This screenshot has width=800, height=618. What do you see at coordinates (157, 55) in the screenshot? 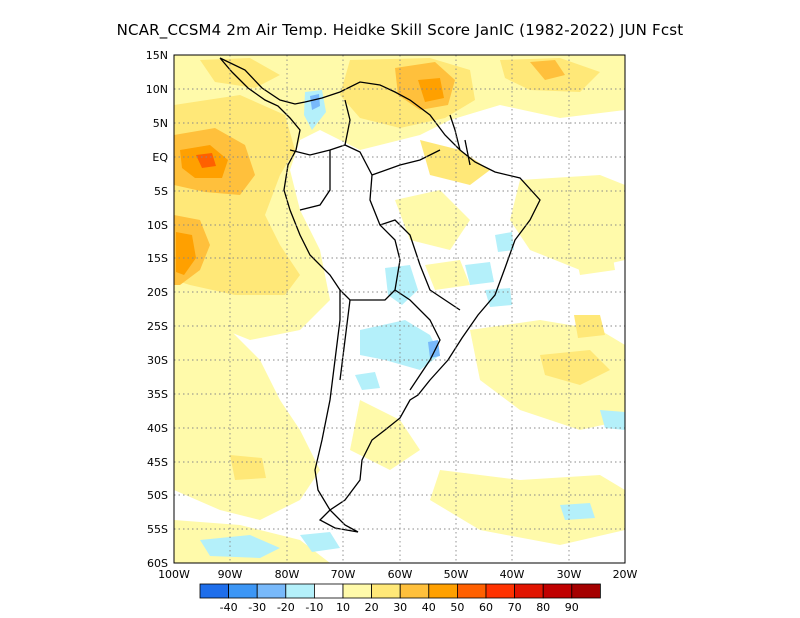
I see `lat-label: 15N` at bounding box center [157, 55].